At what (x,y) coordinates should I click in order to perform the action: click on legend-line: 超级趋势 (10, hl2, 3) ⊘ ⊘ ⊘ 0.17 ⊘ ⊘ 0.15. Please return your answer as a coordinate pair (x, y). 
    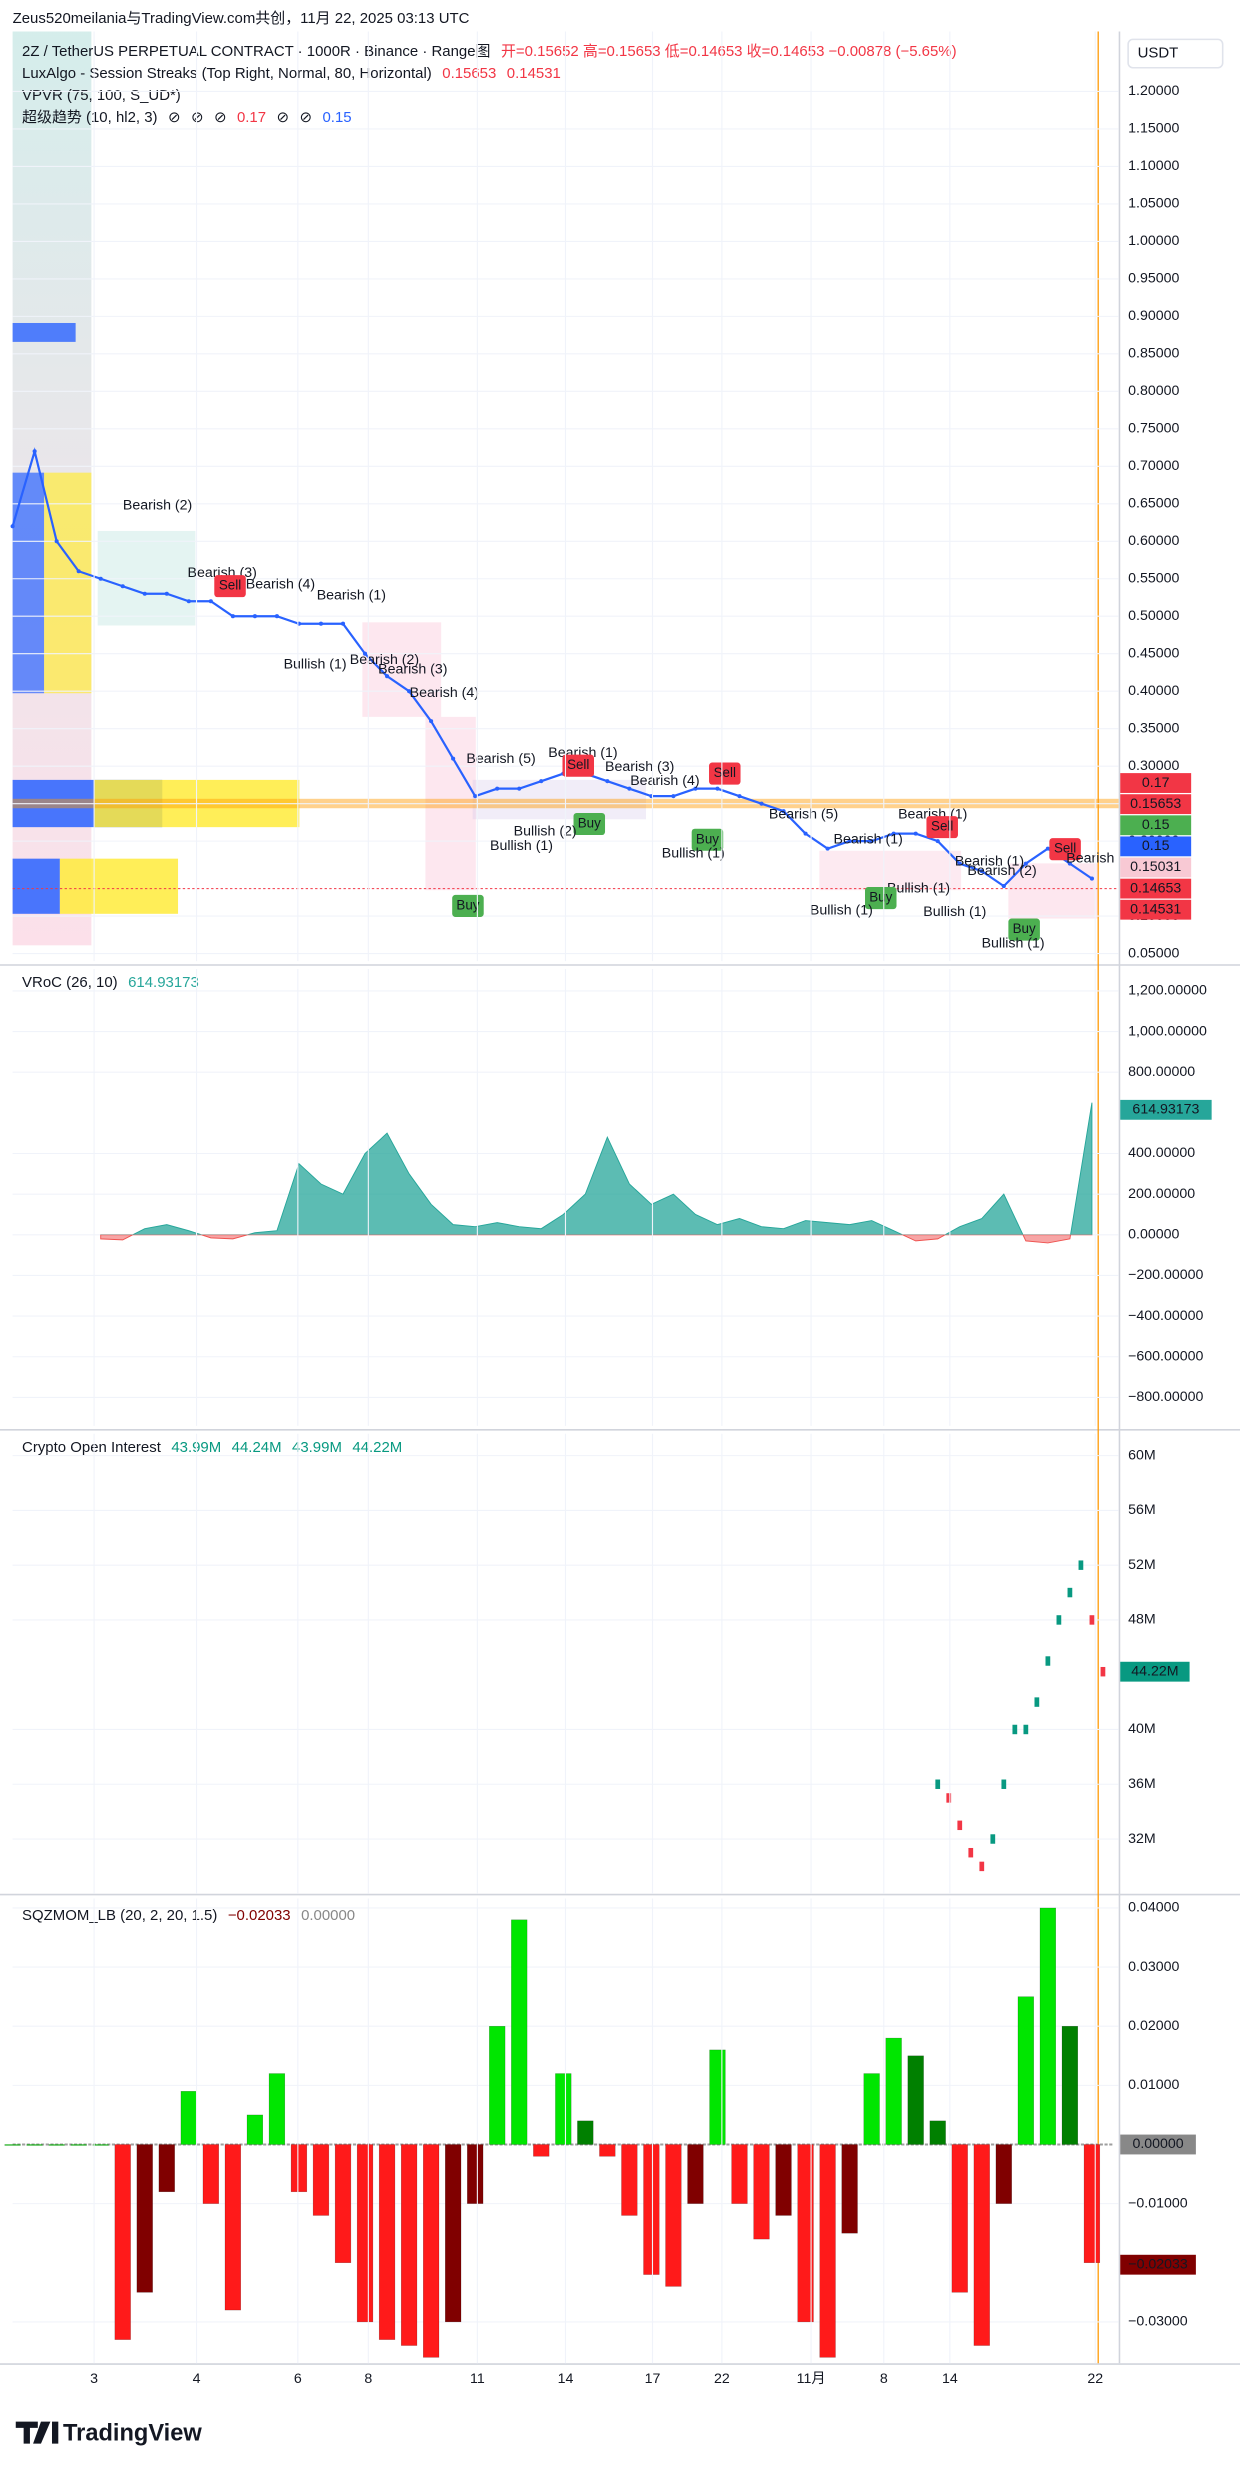
    Looking at the image, I should click on (187, 117).